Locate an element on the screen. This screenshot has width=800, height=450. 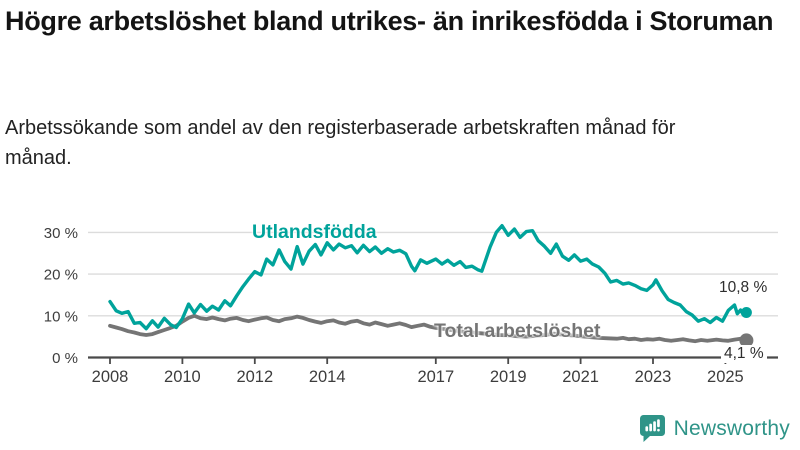
series-label-utlandsfodda: Utlandsfödda is located at coordinates (314, 232).